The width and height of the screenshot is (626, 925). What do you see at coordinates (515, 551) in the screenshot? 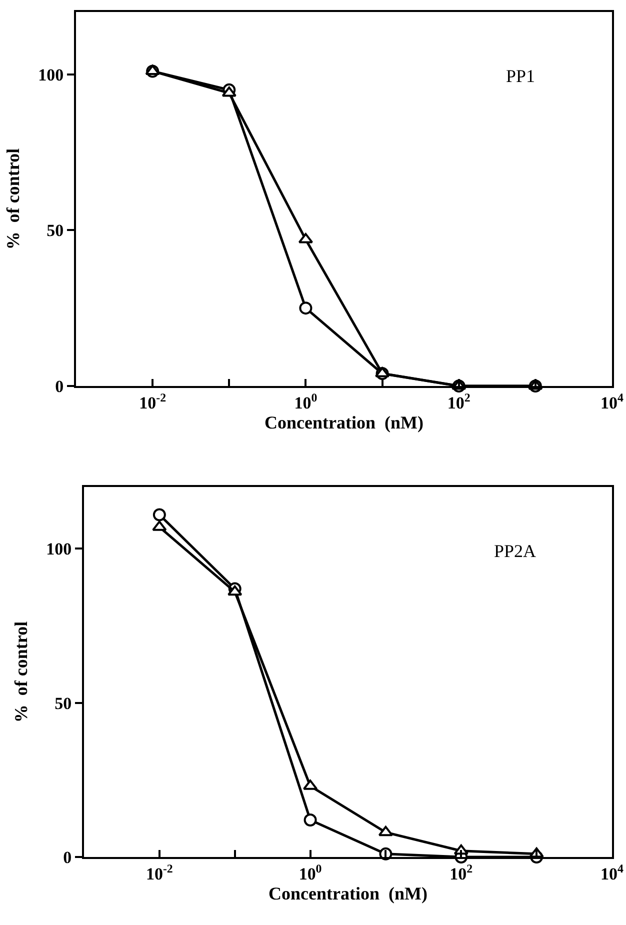
I see `annotation: PP2A` at bounding box center [515, 551].